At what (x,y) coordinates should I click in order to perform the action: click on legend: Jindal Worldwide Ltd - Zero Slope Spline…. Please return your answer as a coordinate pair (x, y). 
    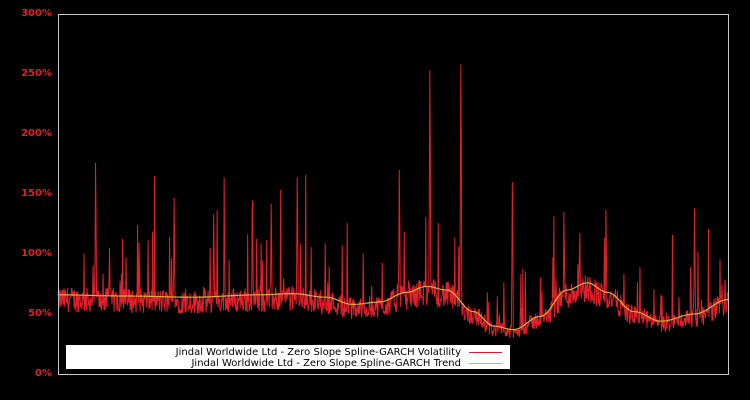
    Looking at the image, I should click on (288, 357).